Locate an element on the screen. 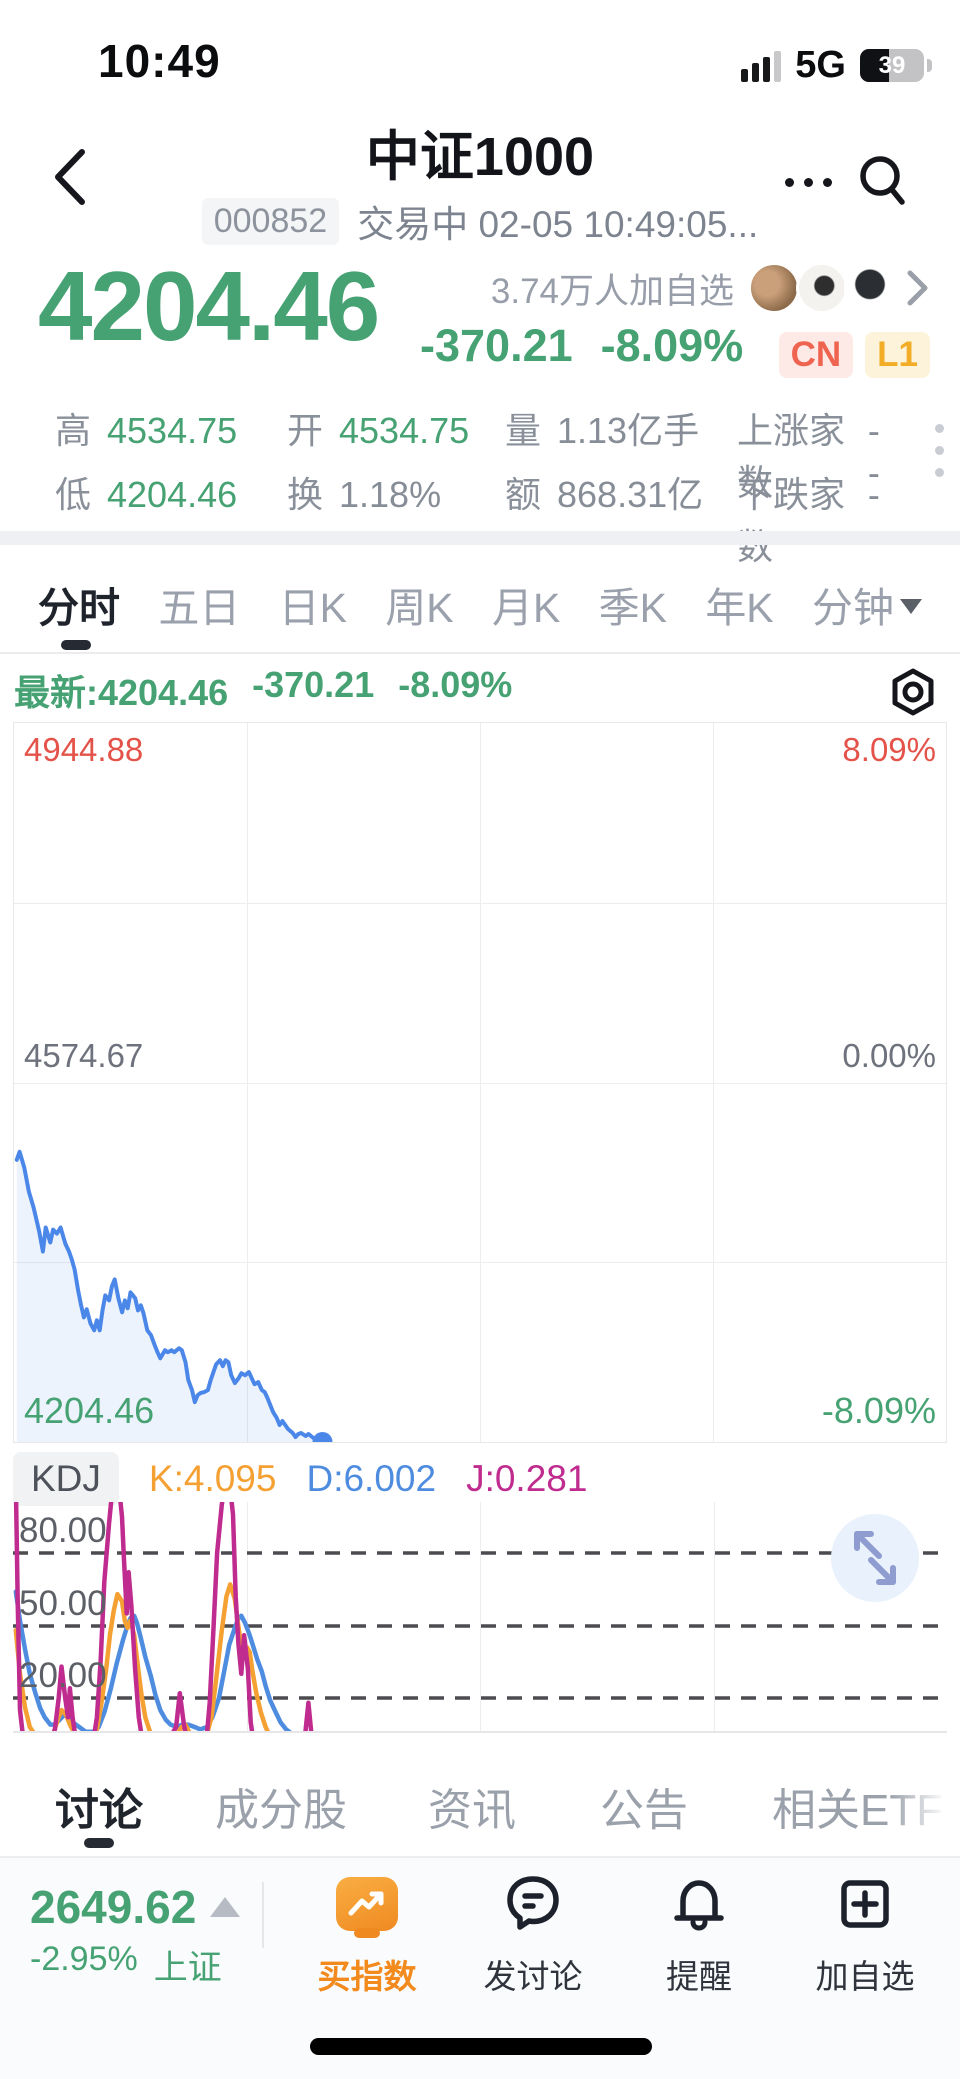 This screenshot has width=960, height=2079. buy-index-button: 买指数 is located at coordinates (367, 1932).